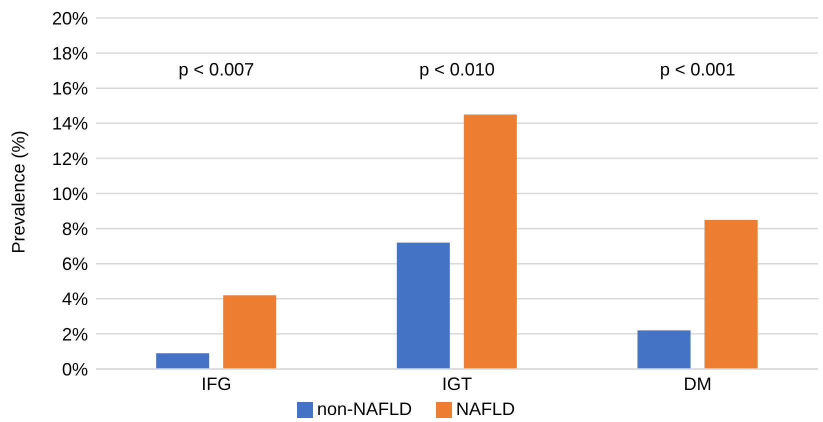 The width and height of the screenshot is (823, 422). I want to click on y-axis-title: Prevalence (%), so click(18, 192).